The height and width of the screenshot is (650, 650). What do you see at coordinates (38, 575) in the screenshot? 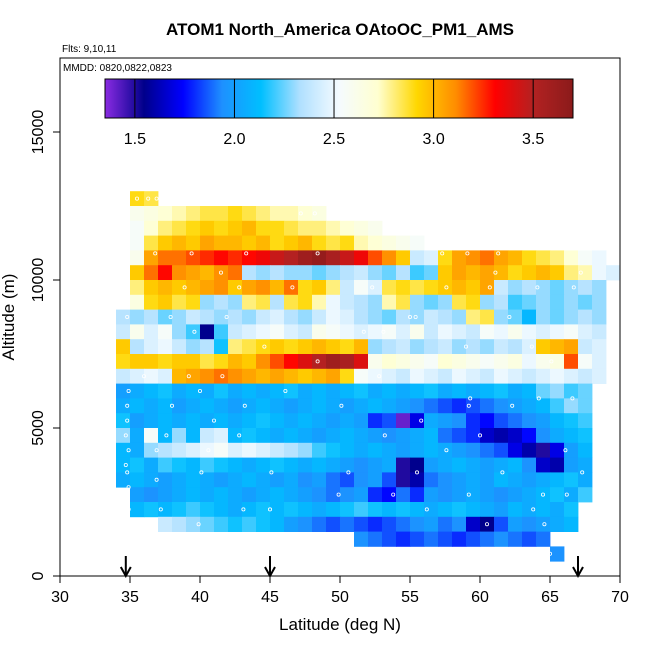
I see `y-tick-label: 0` at bounding box center [38, 575].